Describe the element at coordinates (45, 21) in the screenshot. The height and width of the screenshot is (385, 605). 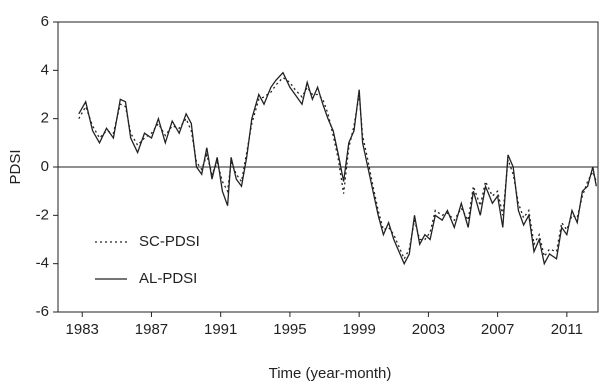
I see `y-tick-label: 6` at that location.